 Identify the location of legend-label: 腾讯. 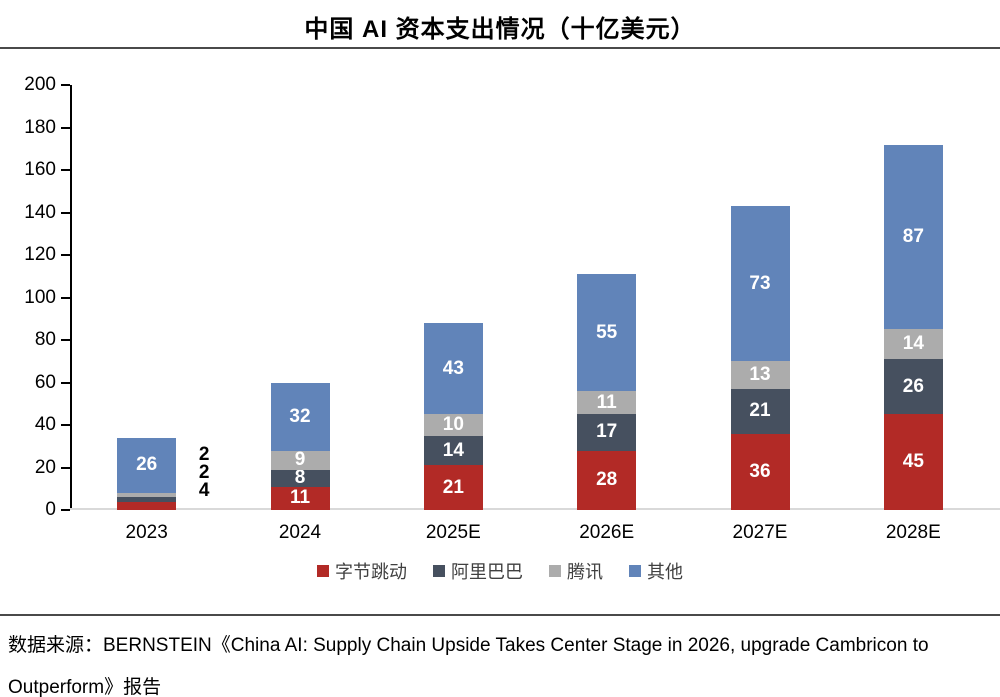
(585, 572).